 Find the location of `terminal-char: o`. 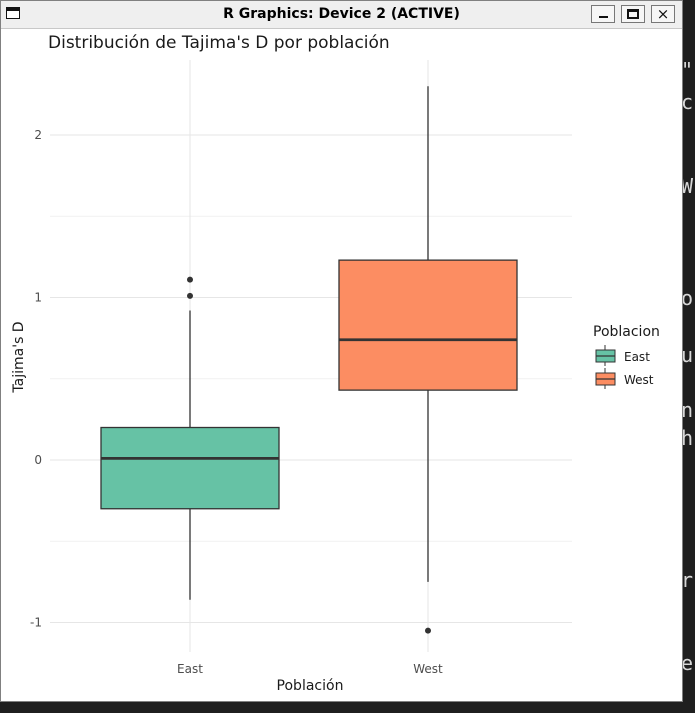

terminal-char: o is located at coordinates (686, 298).